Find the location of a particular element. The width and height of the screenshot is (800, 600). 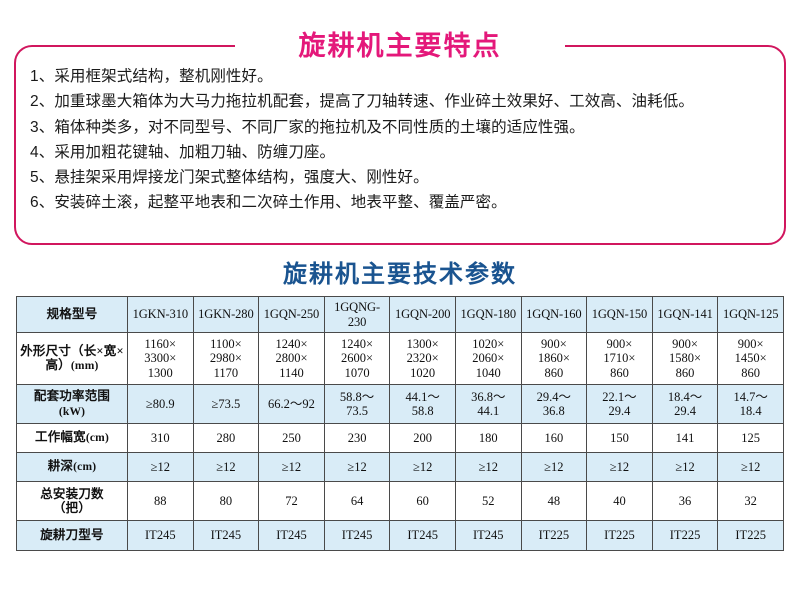

list-item: 4、采用加粗花键轴、加粗刀轴、防缠刀座。 is located at coordinates (183, 152).